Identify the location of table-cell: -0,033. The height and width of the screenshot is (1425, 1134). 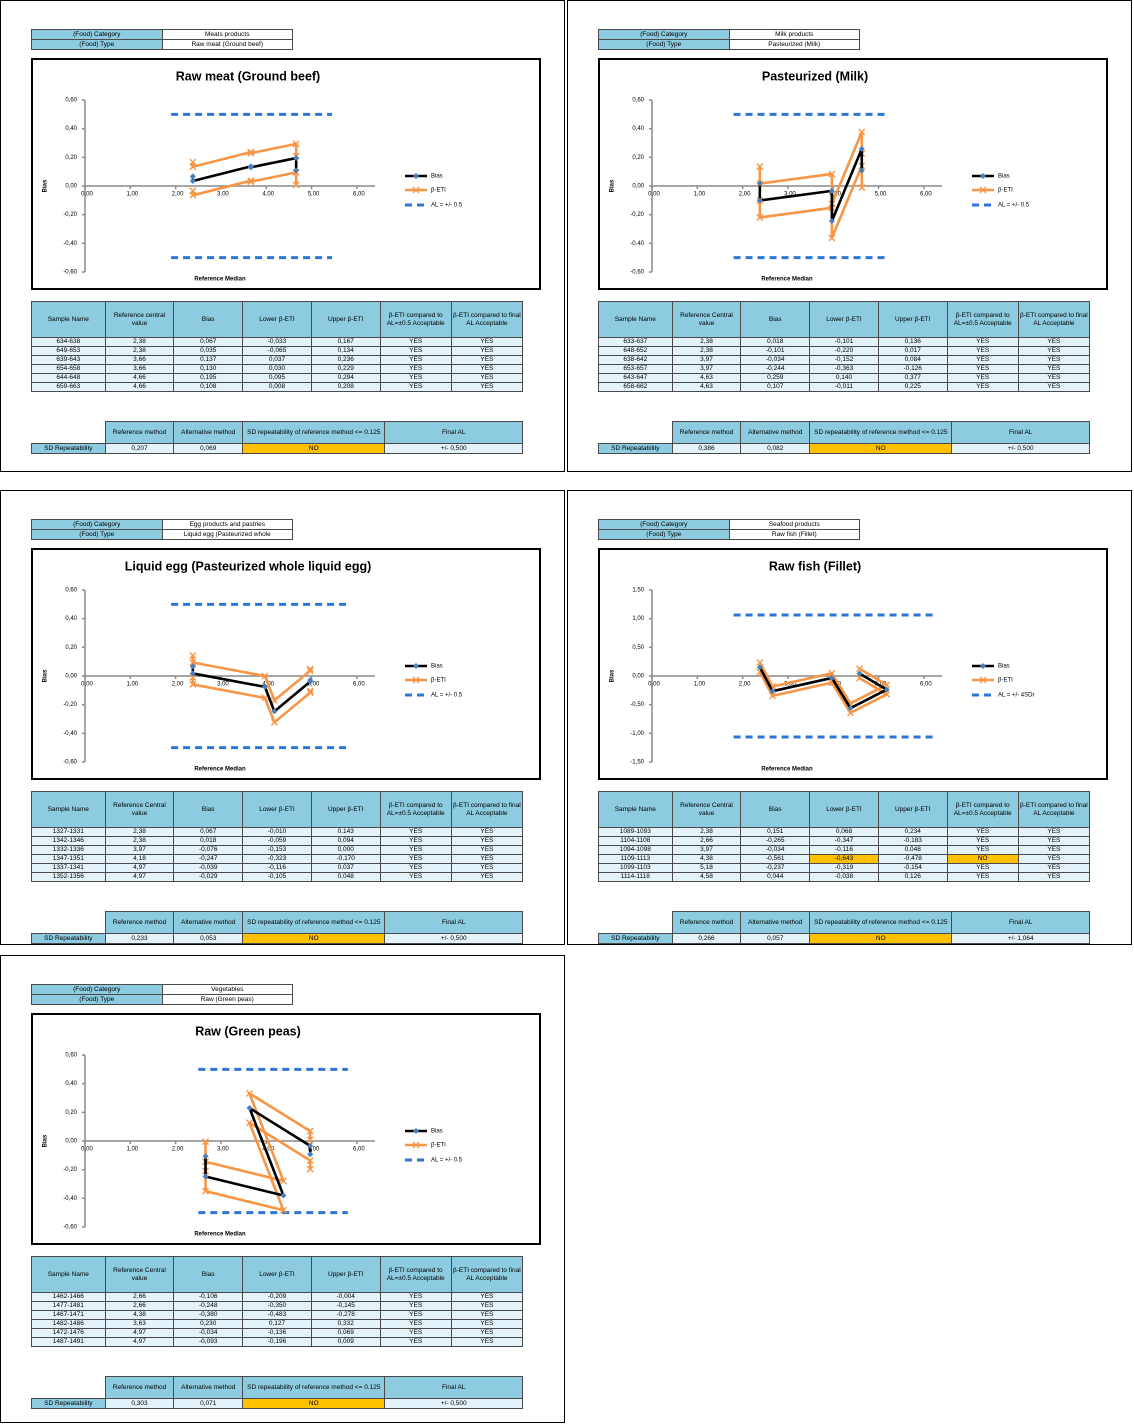
(277, 342).